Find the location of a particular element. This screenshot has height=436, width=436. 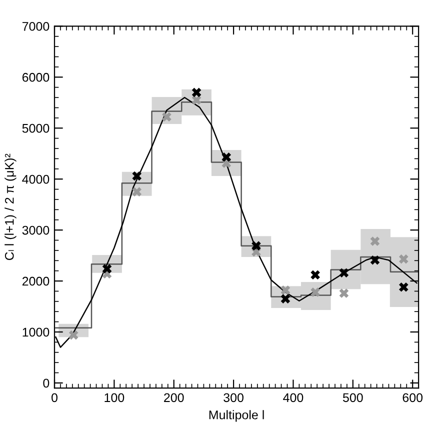

x-tick-label: 600 is located at coordinates (412, 397).